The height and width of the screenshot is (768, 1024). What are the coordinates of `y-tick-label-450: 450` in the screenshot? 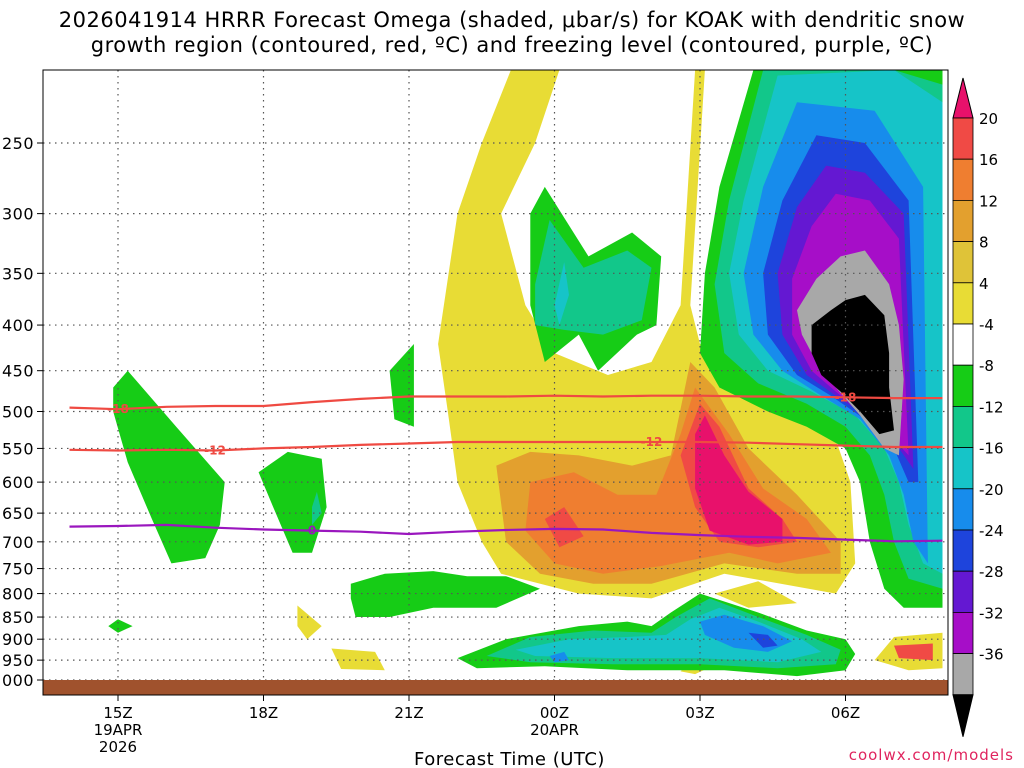 It's located at (18, 371).